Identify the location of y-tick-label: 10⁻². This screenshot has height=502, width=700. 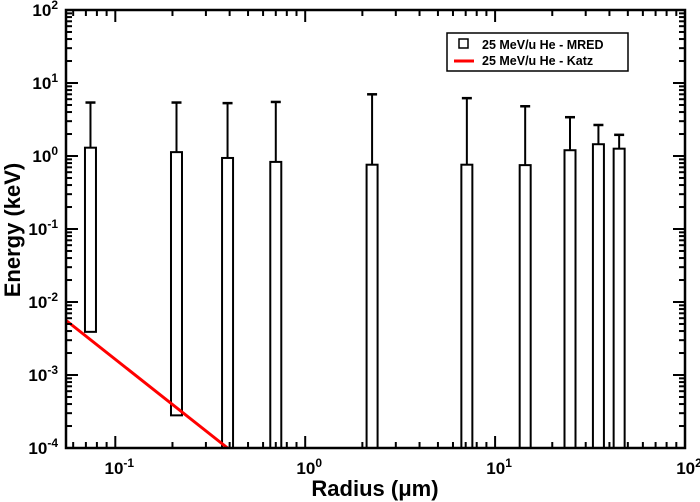
(43, 301).